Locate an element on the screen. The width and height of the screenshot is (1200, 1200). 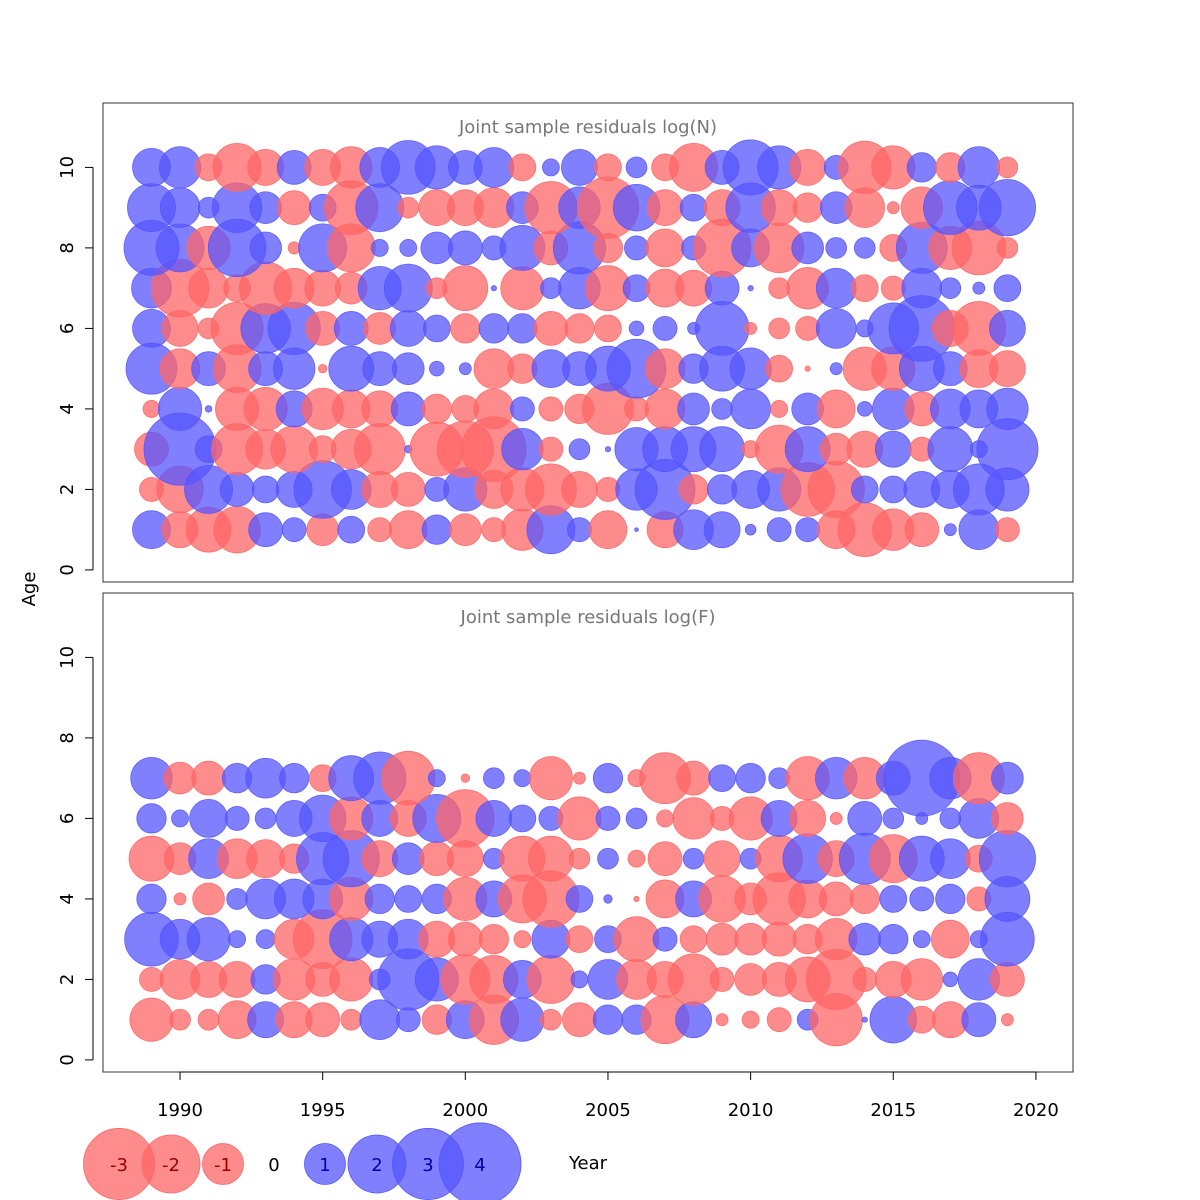
panel-title: Joint sample residuals log(F) is located at coordinates (588, 617).